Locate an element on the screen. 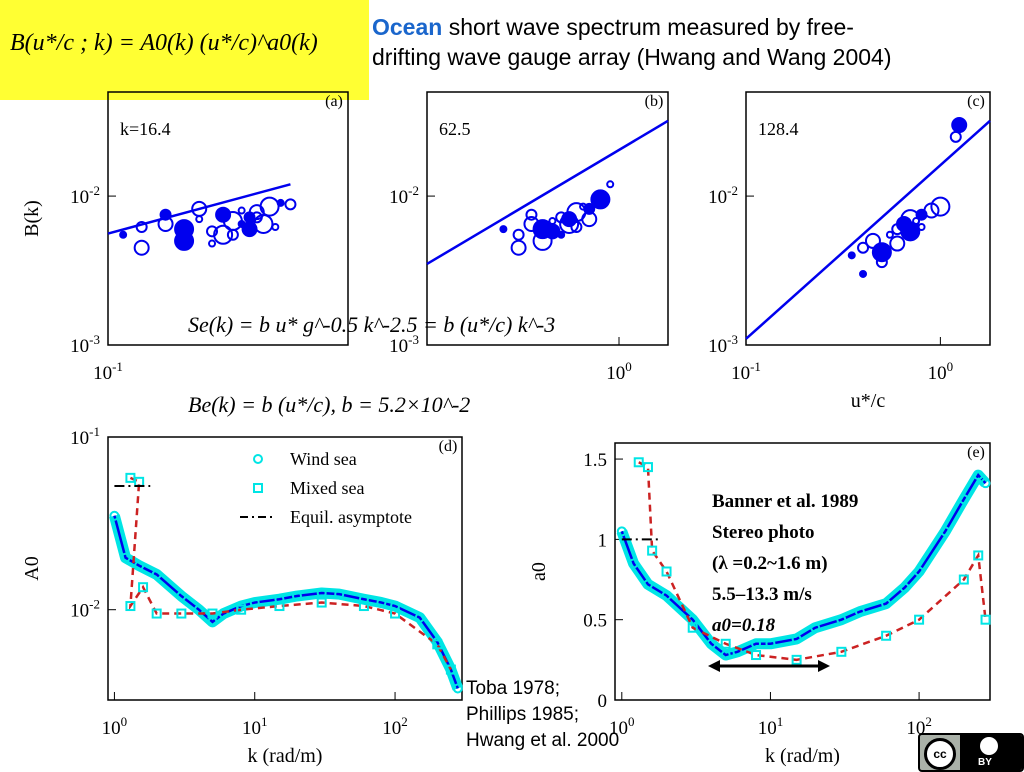 The width and height of the screenshot is (1024, 772). title-accent-word: Ocean is located at coordinates (407, 27).